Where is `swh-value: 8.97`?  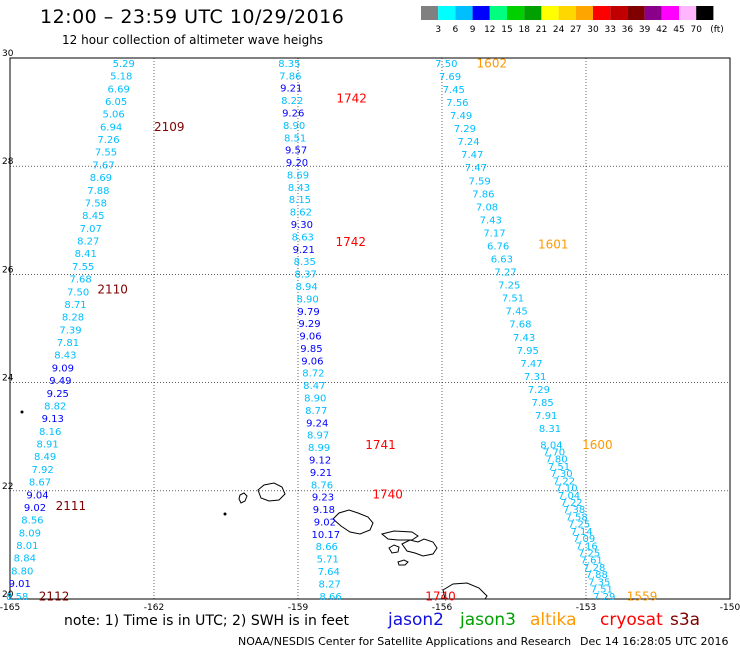 swh-value: 8.97 is located at coordinates (318, 436).